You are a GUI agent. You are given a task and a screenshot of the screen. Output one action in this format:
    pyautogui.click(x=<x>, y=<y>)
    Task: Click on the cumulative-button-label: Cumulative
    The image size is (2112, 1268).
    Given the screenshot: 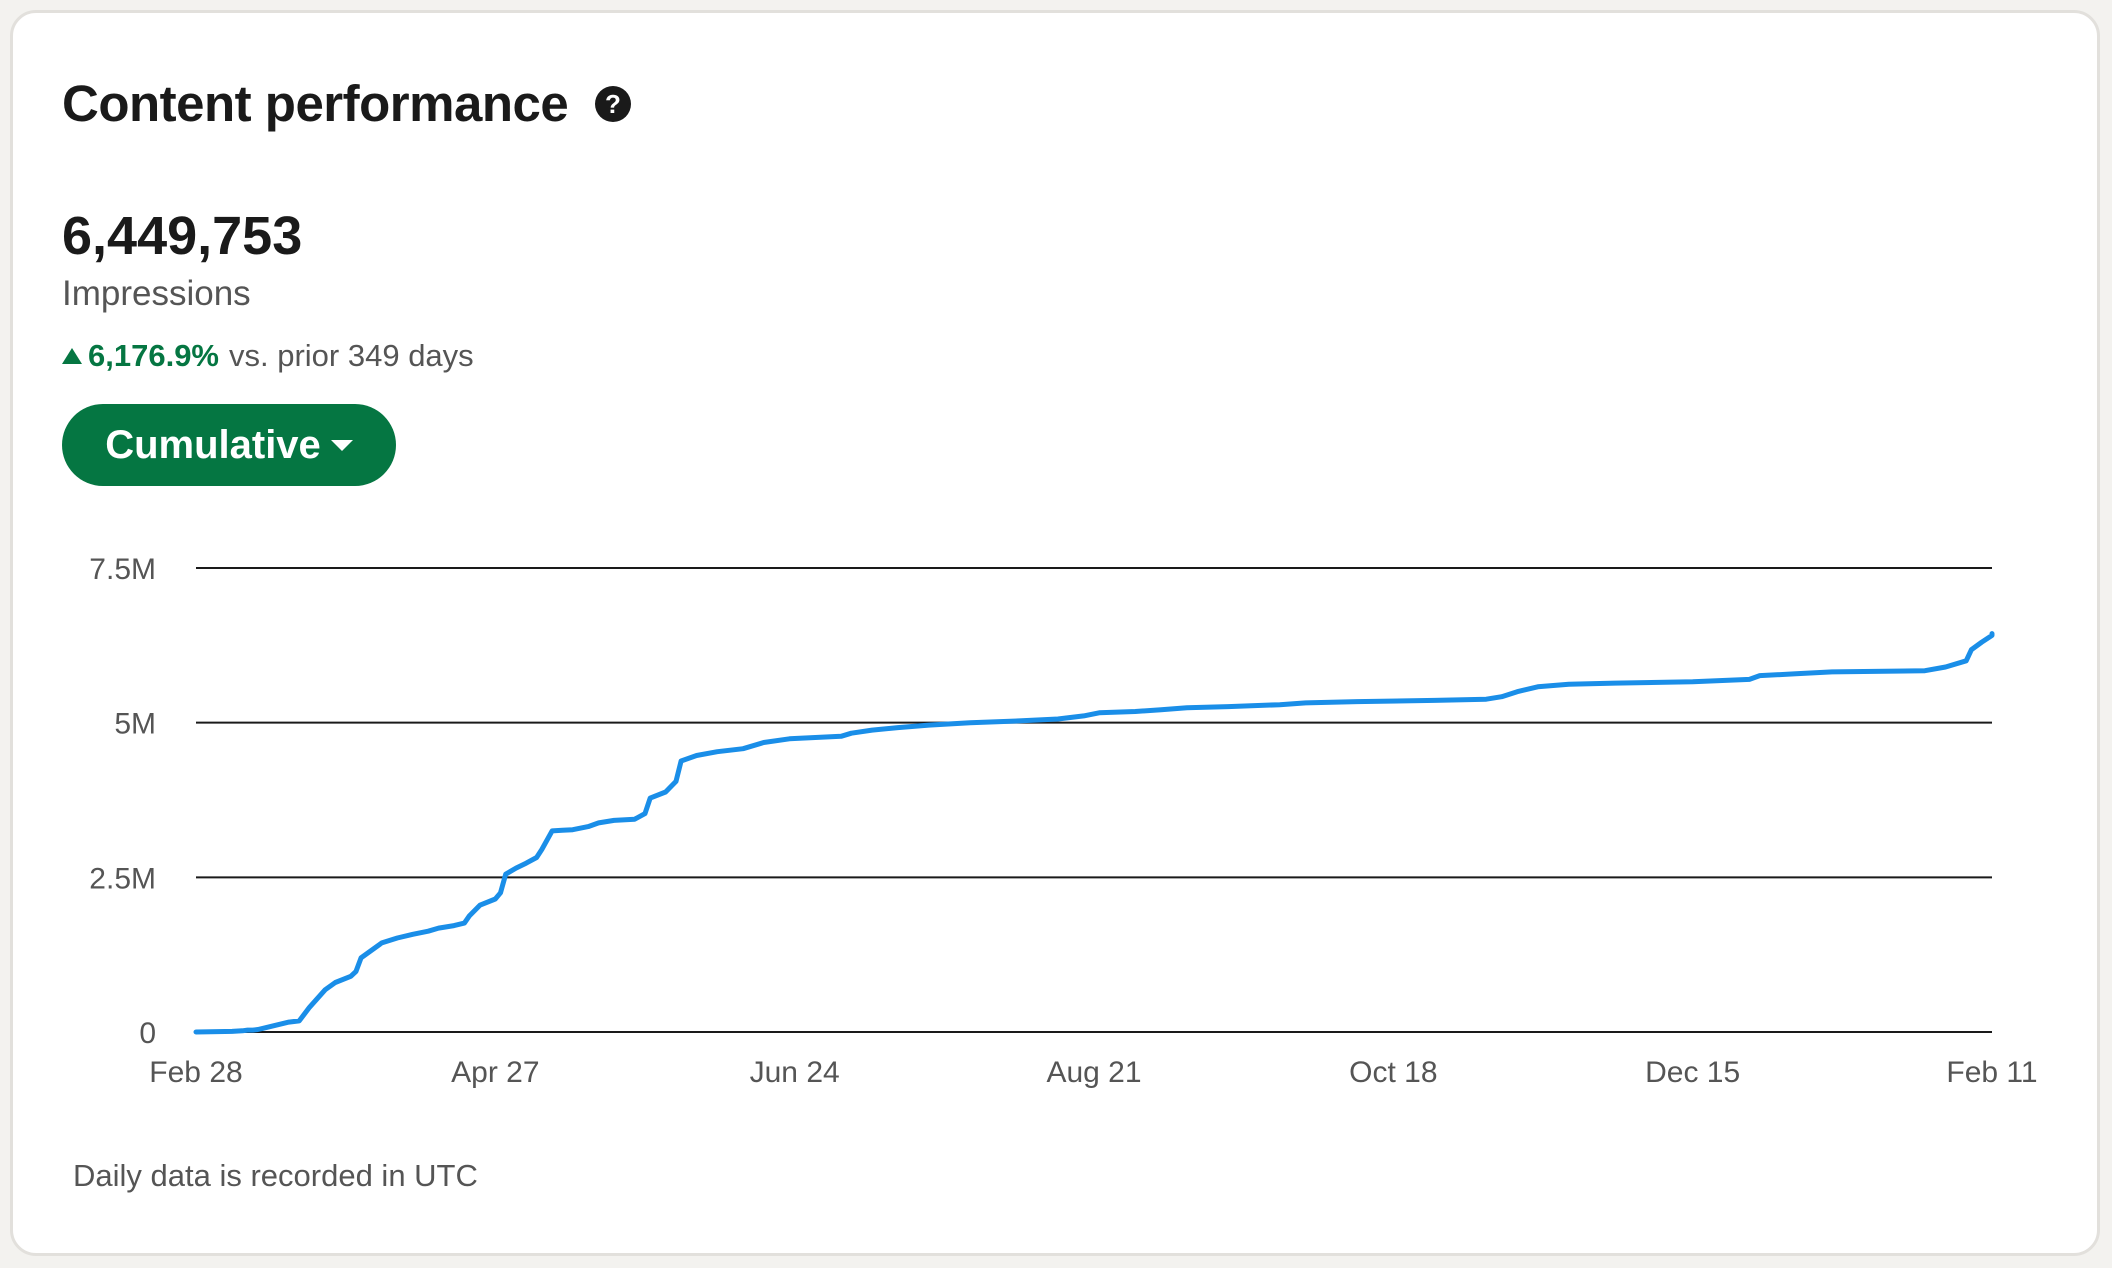 What is the action you would take?
    pyautogui.click(x=213, y=444)
    